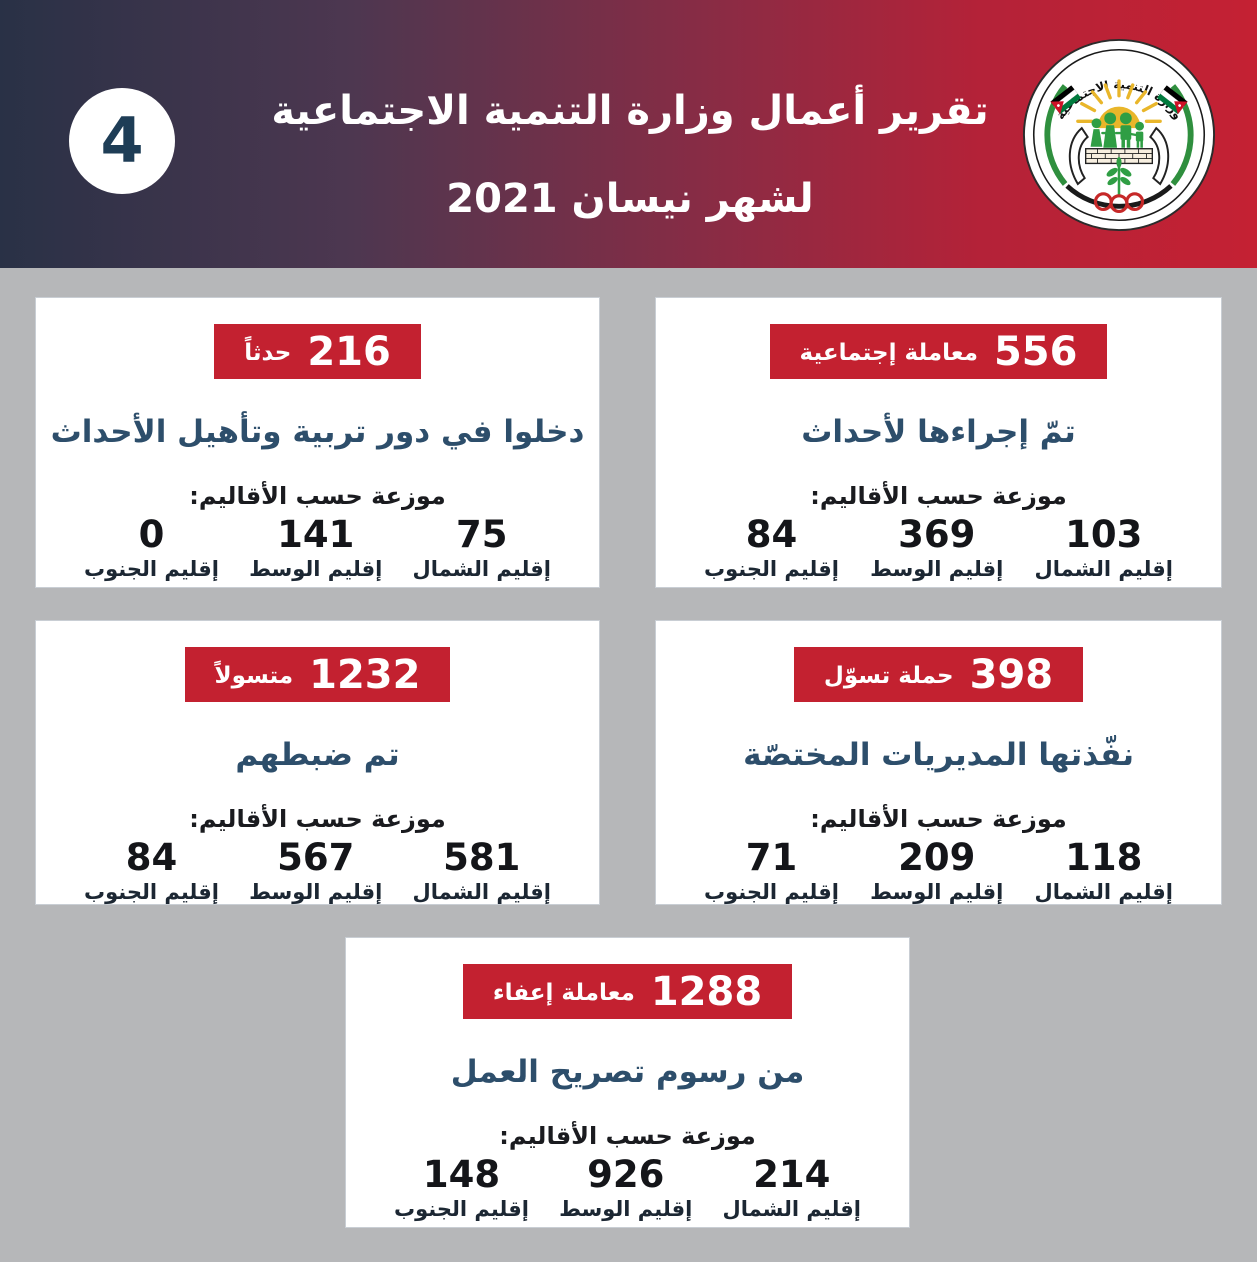 The width and height of the screenshot is (1257, 1262). What do you see at coordinates (888, 675) in the screenshot?
I see `badge-unit: حملة تسوّل` at bounding box center [888, 675].